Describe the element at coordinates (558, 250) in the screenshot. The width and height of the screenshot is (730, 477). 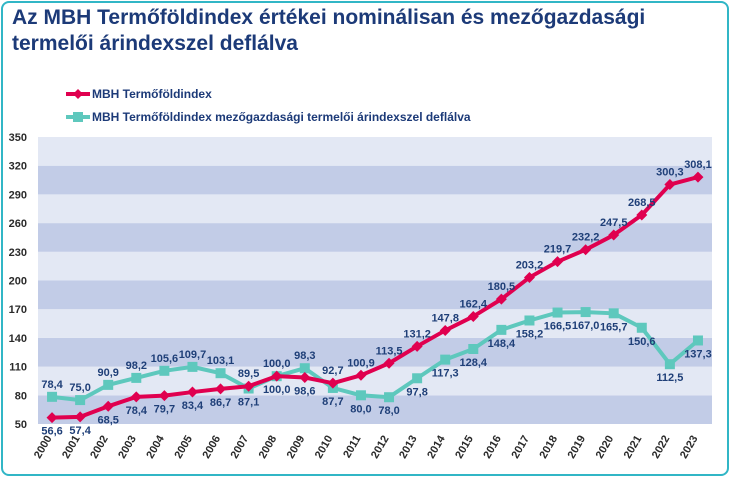
I see `data-label: 219,7` at that location.